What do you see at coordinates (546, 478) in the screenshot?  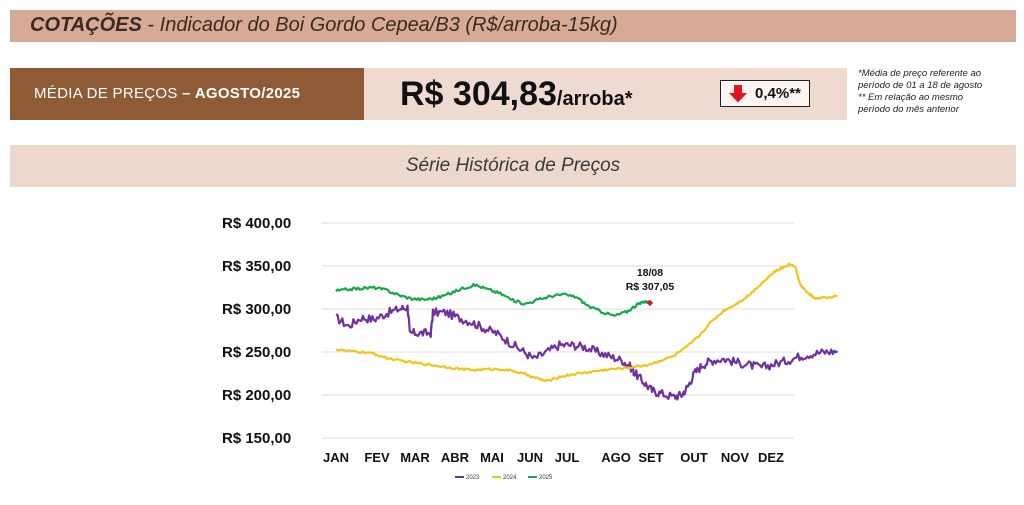 I see `legend-label: 2025` at bounding box center [546, 478].